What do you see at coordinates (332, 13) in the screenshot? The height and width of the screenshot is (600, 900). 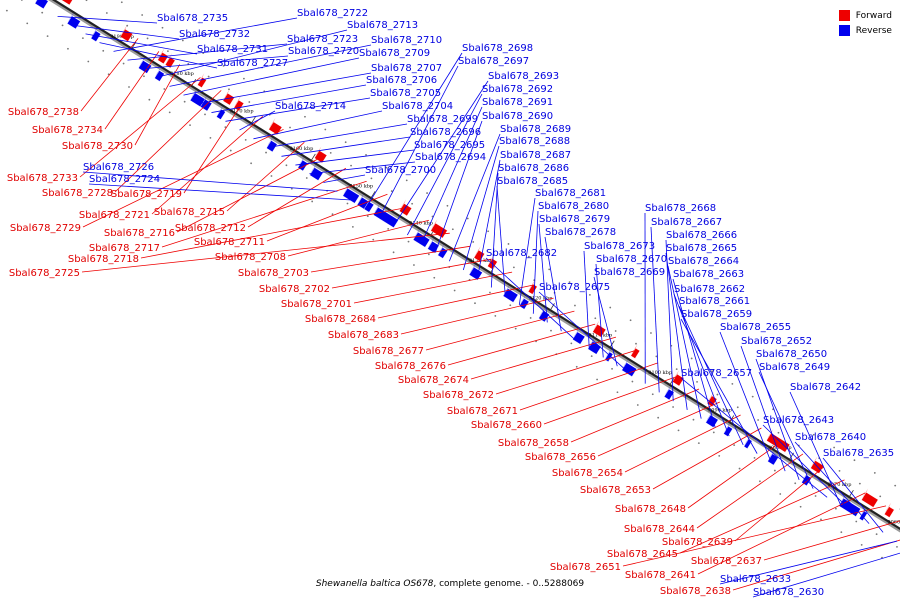 I see `gene-label-reverse: Sbal678_2722` at bounding box center [332, 13].